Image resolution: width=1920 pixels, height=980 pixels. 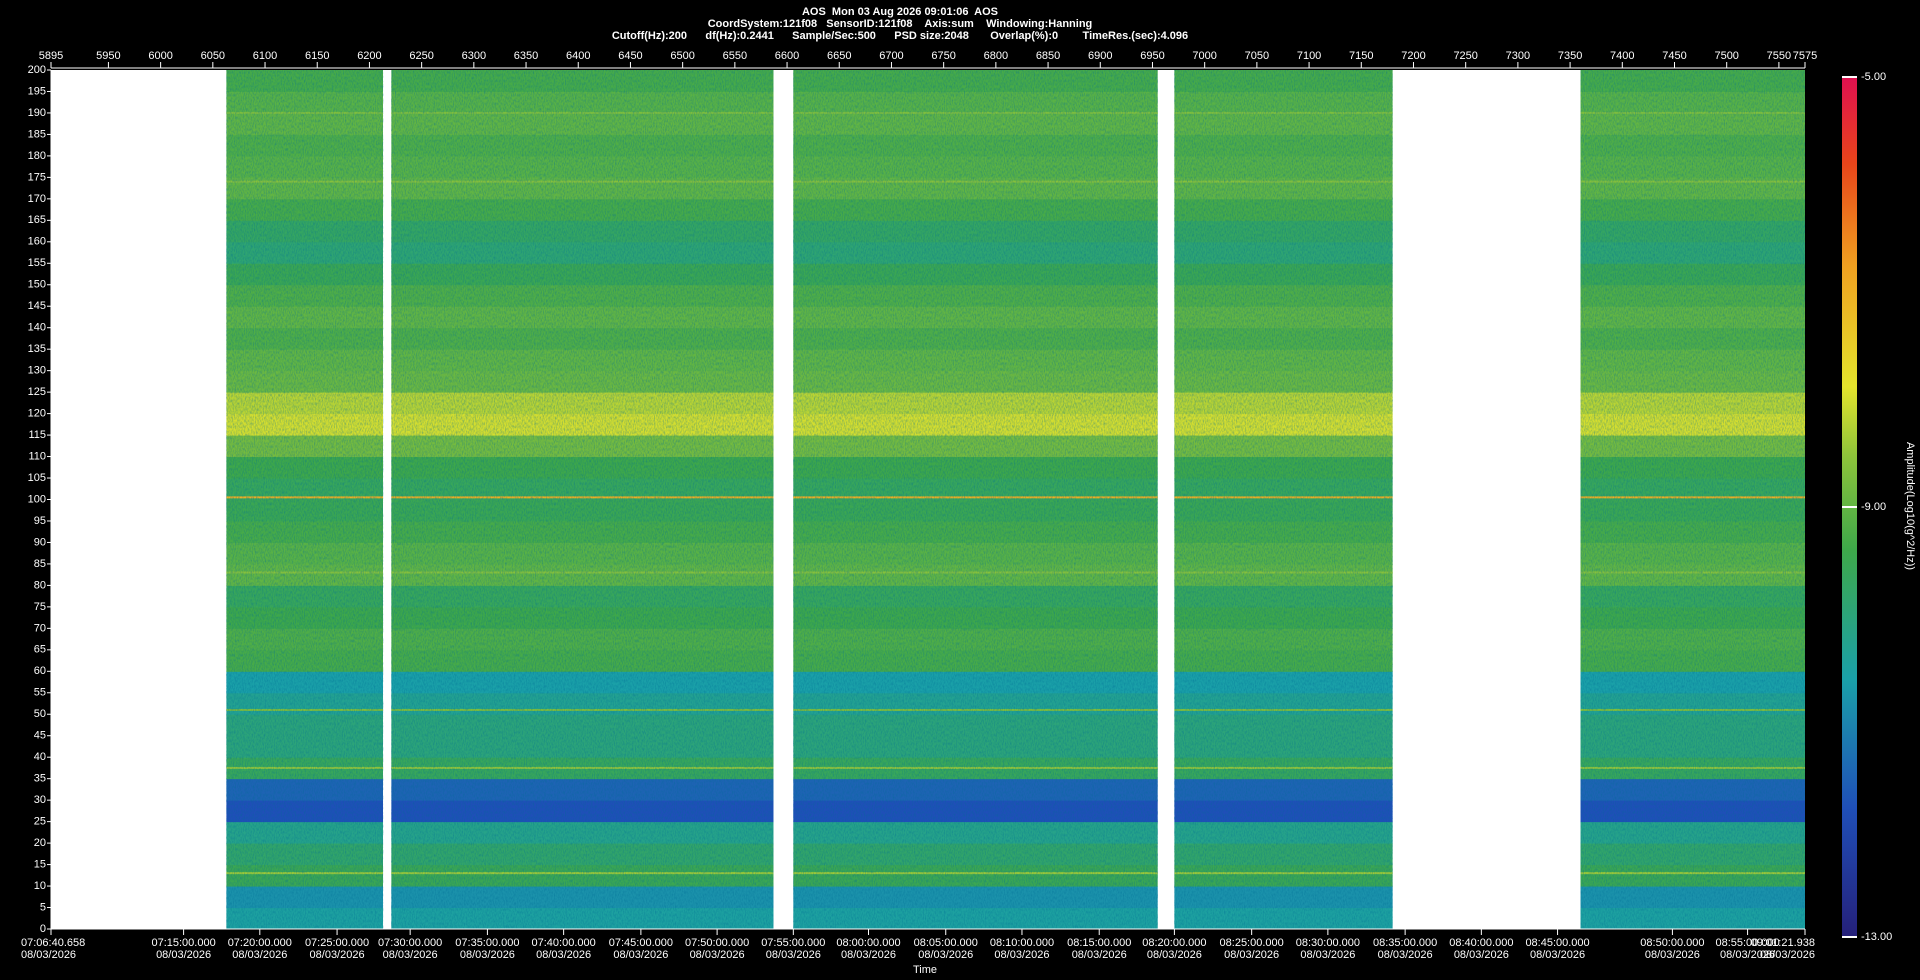 What do you see at coordinates (53, 943) in the screenshot?
I see `x2-tick-label: 07:06:40.658` at bounding box center [53, 943].